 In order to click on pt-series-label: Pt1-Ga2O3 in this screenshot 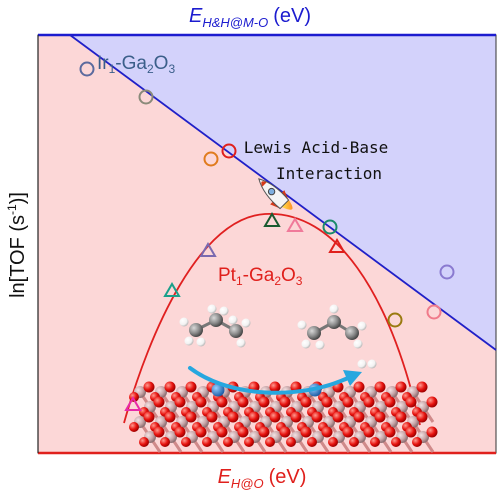, I will do `click(260, 276)`.